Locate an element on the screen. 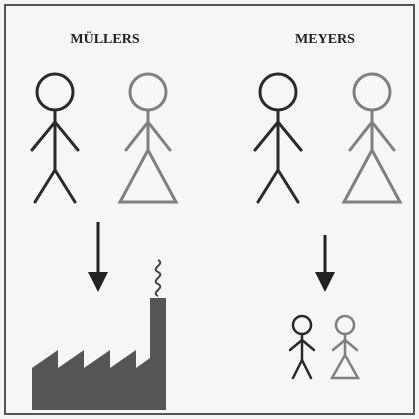 The image size is (419, 419). factory is located at coordinates (99, 334).